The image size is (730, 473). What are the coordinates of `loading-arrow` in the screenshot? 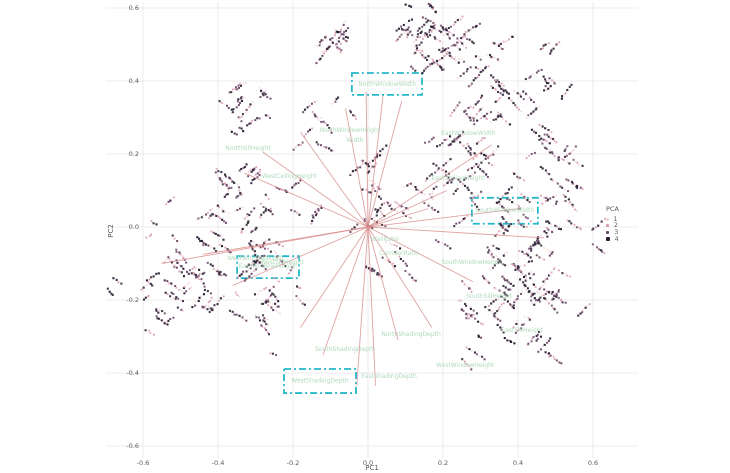 It's located at (456, 232).